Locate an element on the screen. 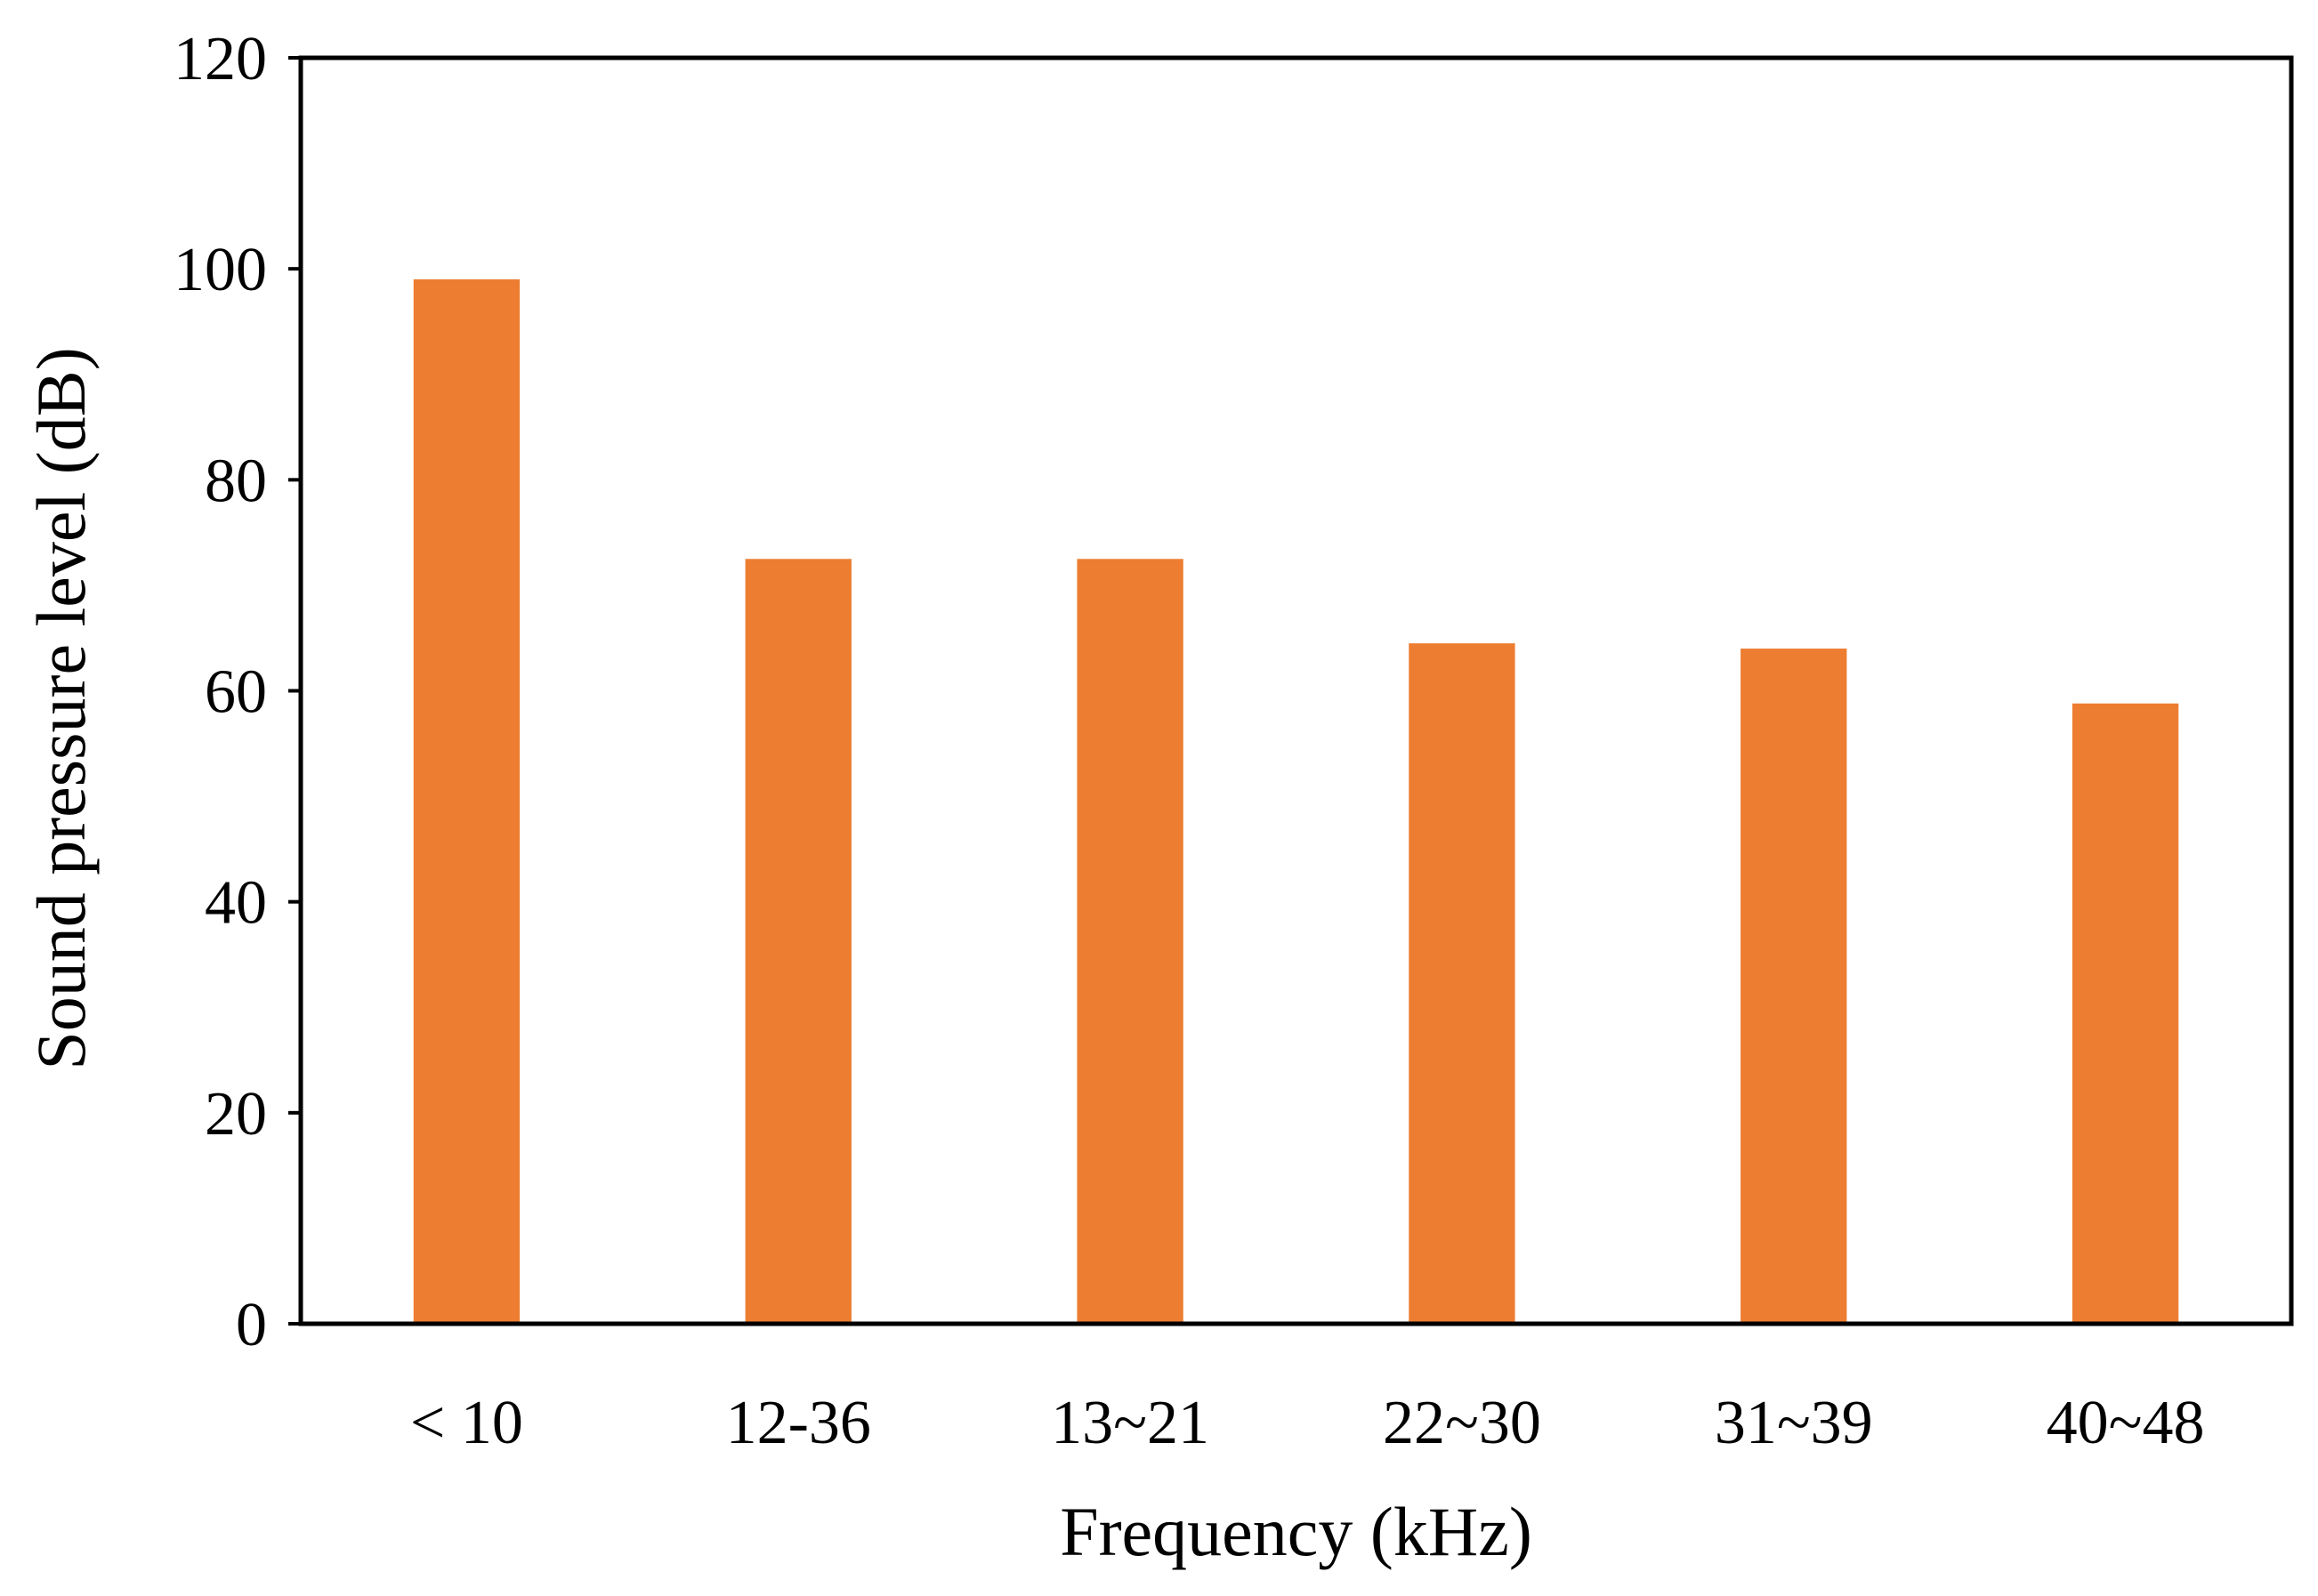 This screenshot has height=1596, width=2318. y-tick-label: 120 is located at coordinates (221, 59).